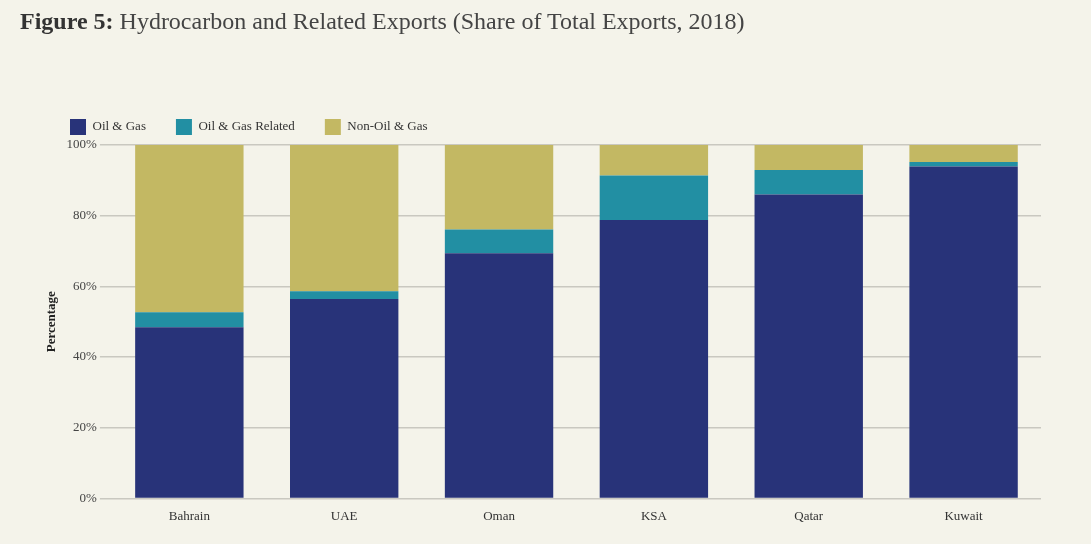 The height and width of the screenshot is (544, 1091). What do you see at coordinates (382, 21) in the screenshot?
I see `chart-title: Figure 5: Hydrocarbon and Related Exports (Share of Total Exports, 2018)` at bounding box center [382, 21].